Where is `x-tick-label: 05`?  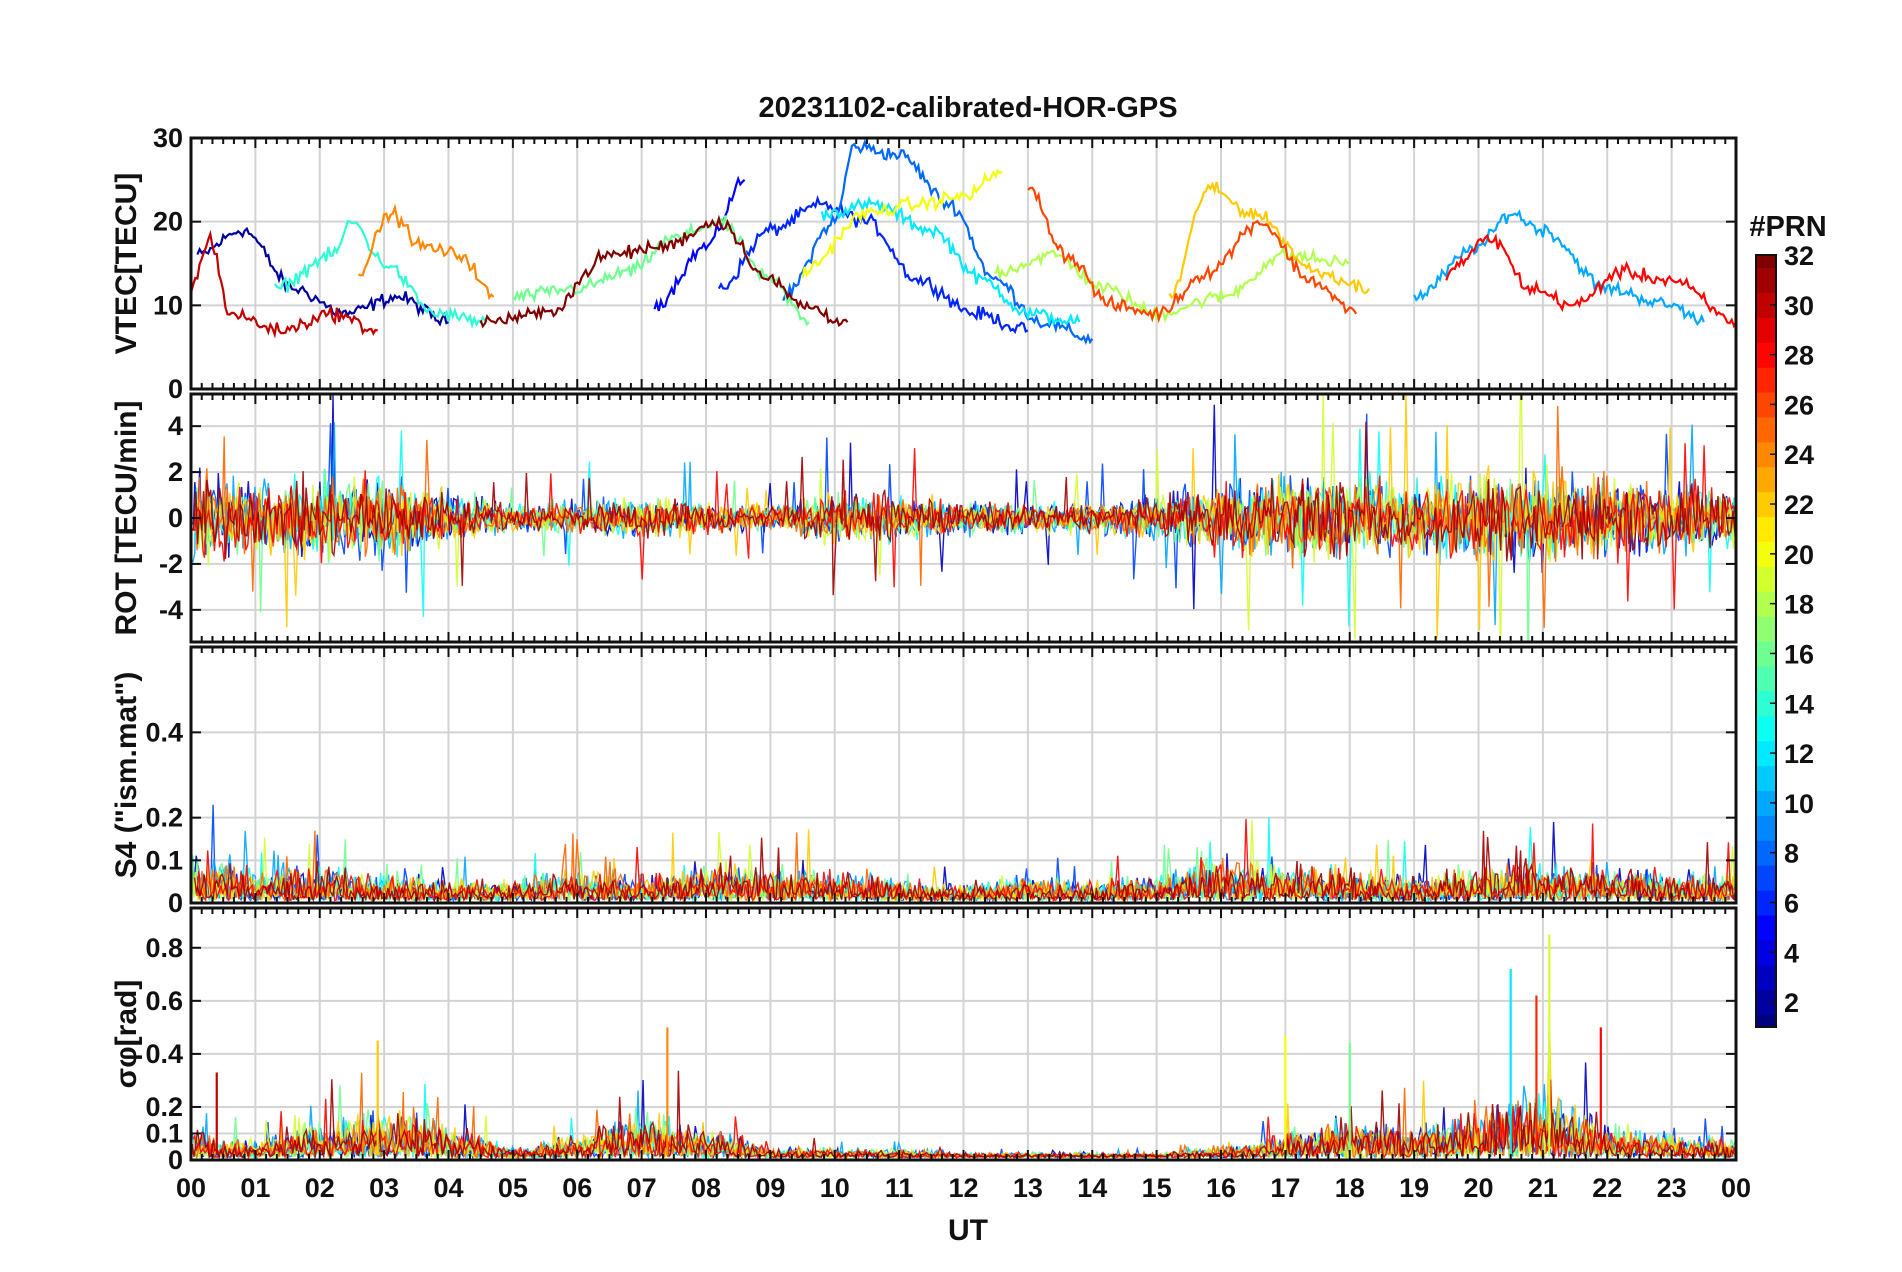
x-tick-label: 05 is located at coordinates (513, 1188).